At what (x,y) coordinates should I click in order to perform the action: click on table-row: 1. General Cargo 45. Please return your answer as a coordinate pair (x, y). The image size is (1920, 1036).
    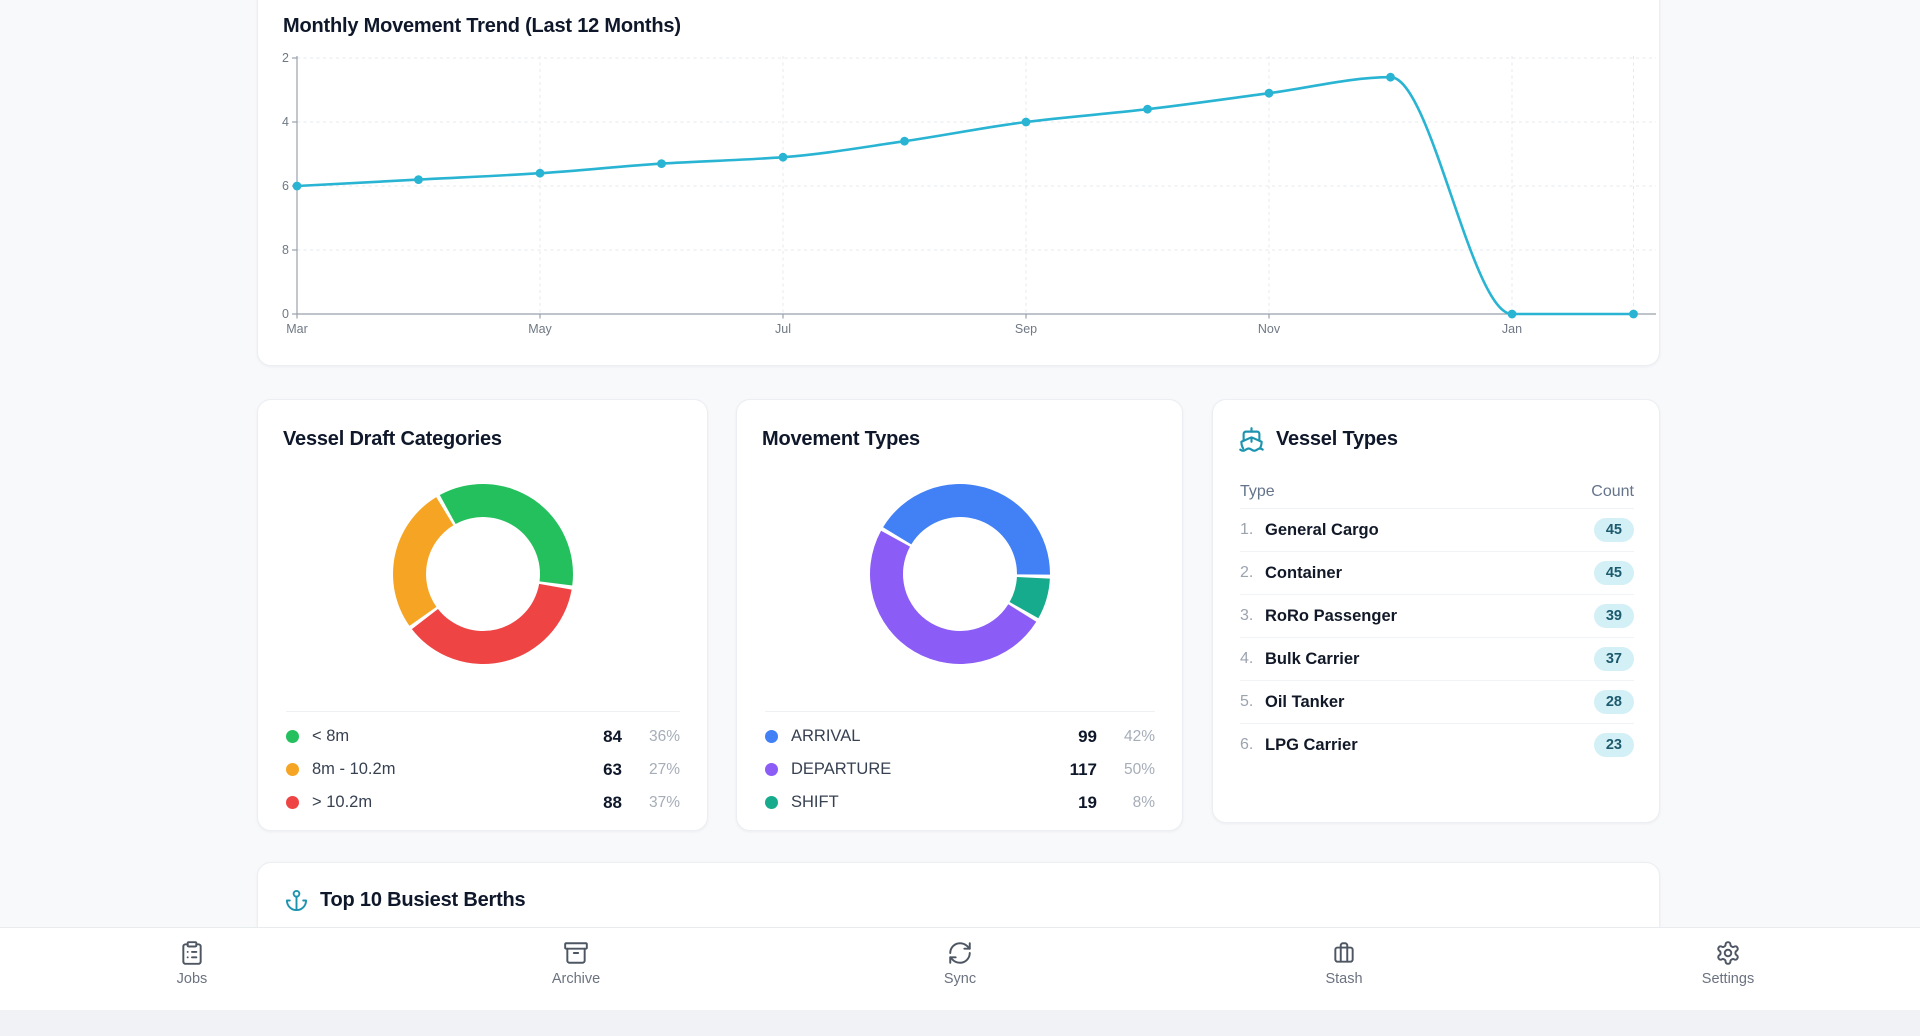
    Looking at the image, I should click on (1437, 529).